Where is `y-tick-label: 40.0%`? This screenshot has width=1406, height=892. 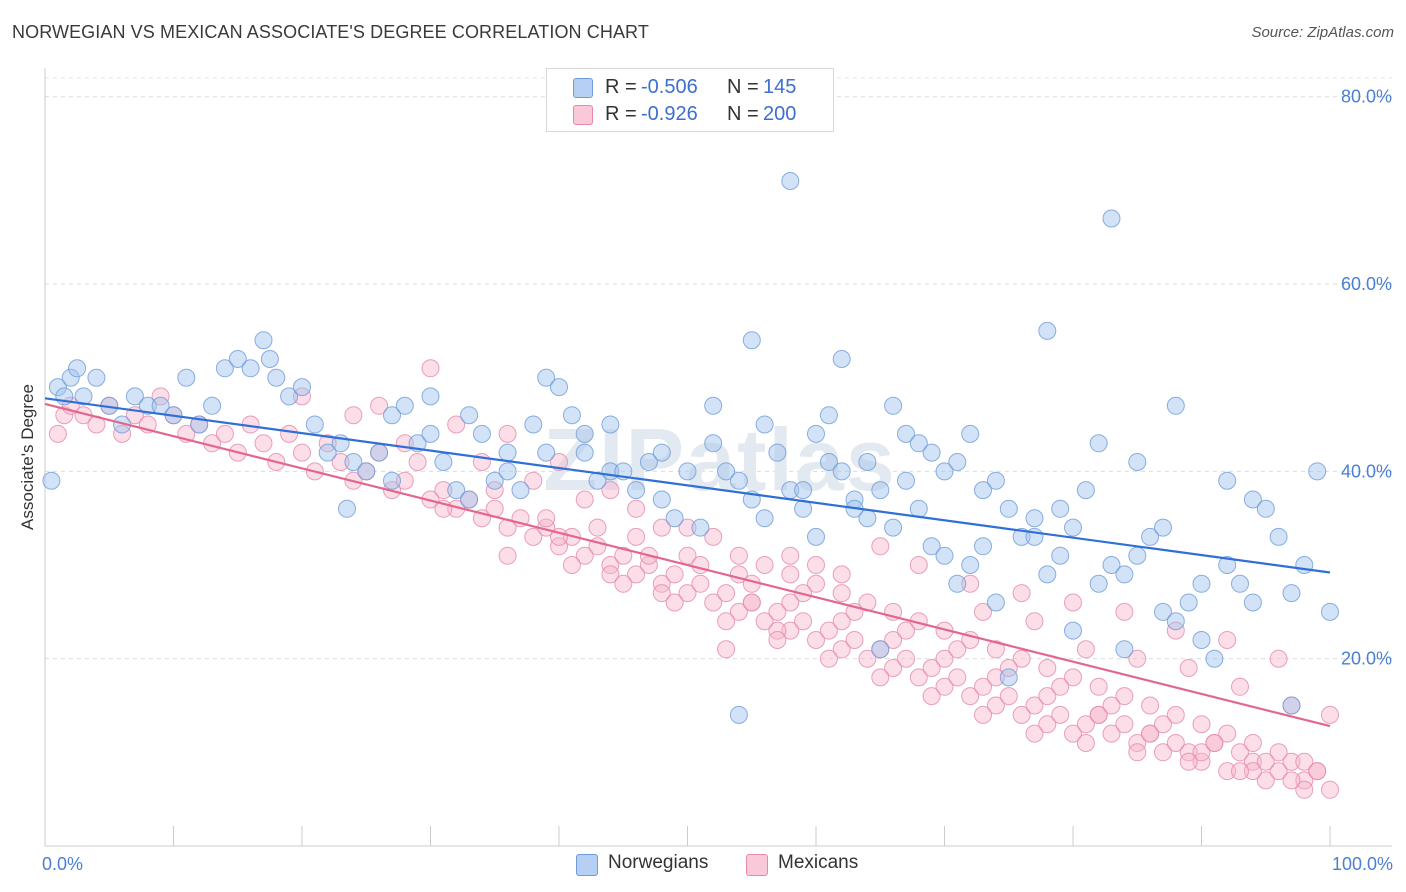 y-tick-label: 40.0% is located at coordinates (1366, 471).